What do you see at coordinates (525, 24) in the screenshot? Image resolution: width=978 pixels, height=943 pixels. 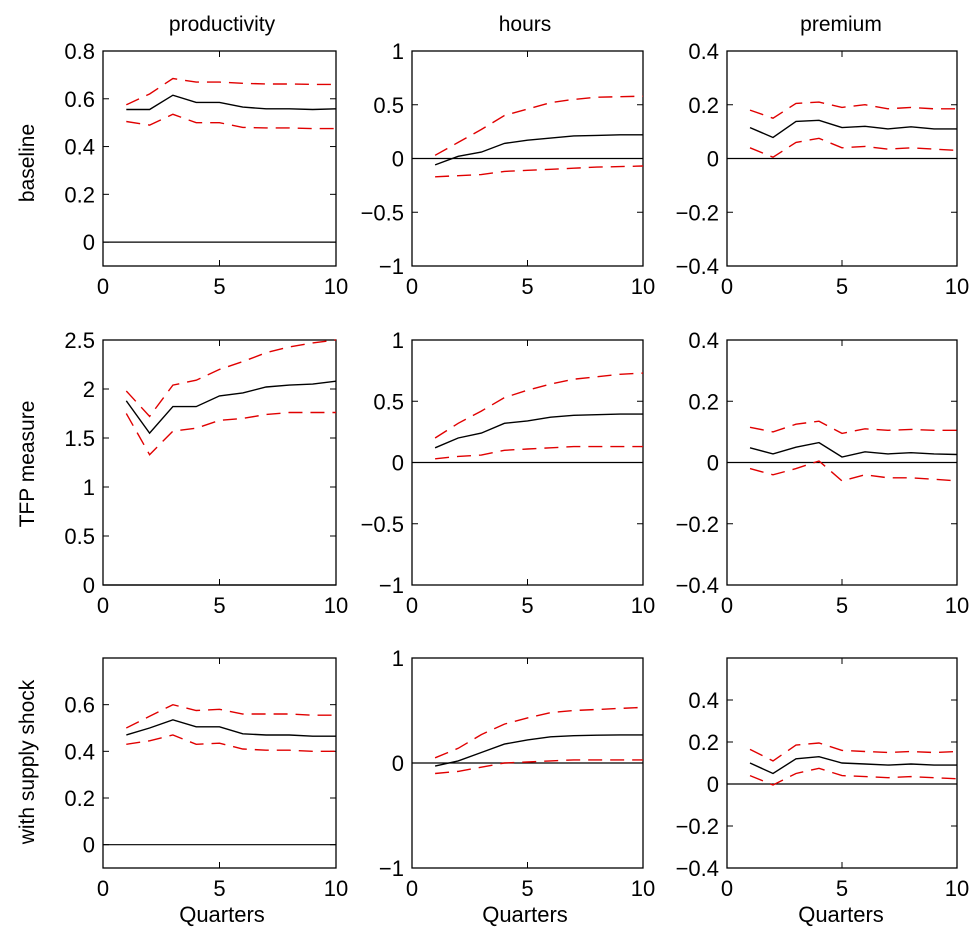 I see `column-title-hours: hours` at bounding box center [525, 24].